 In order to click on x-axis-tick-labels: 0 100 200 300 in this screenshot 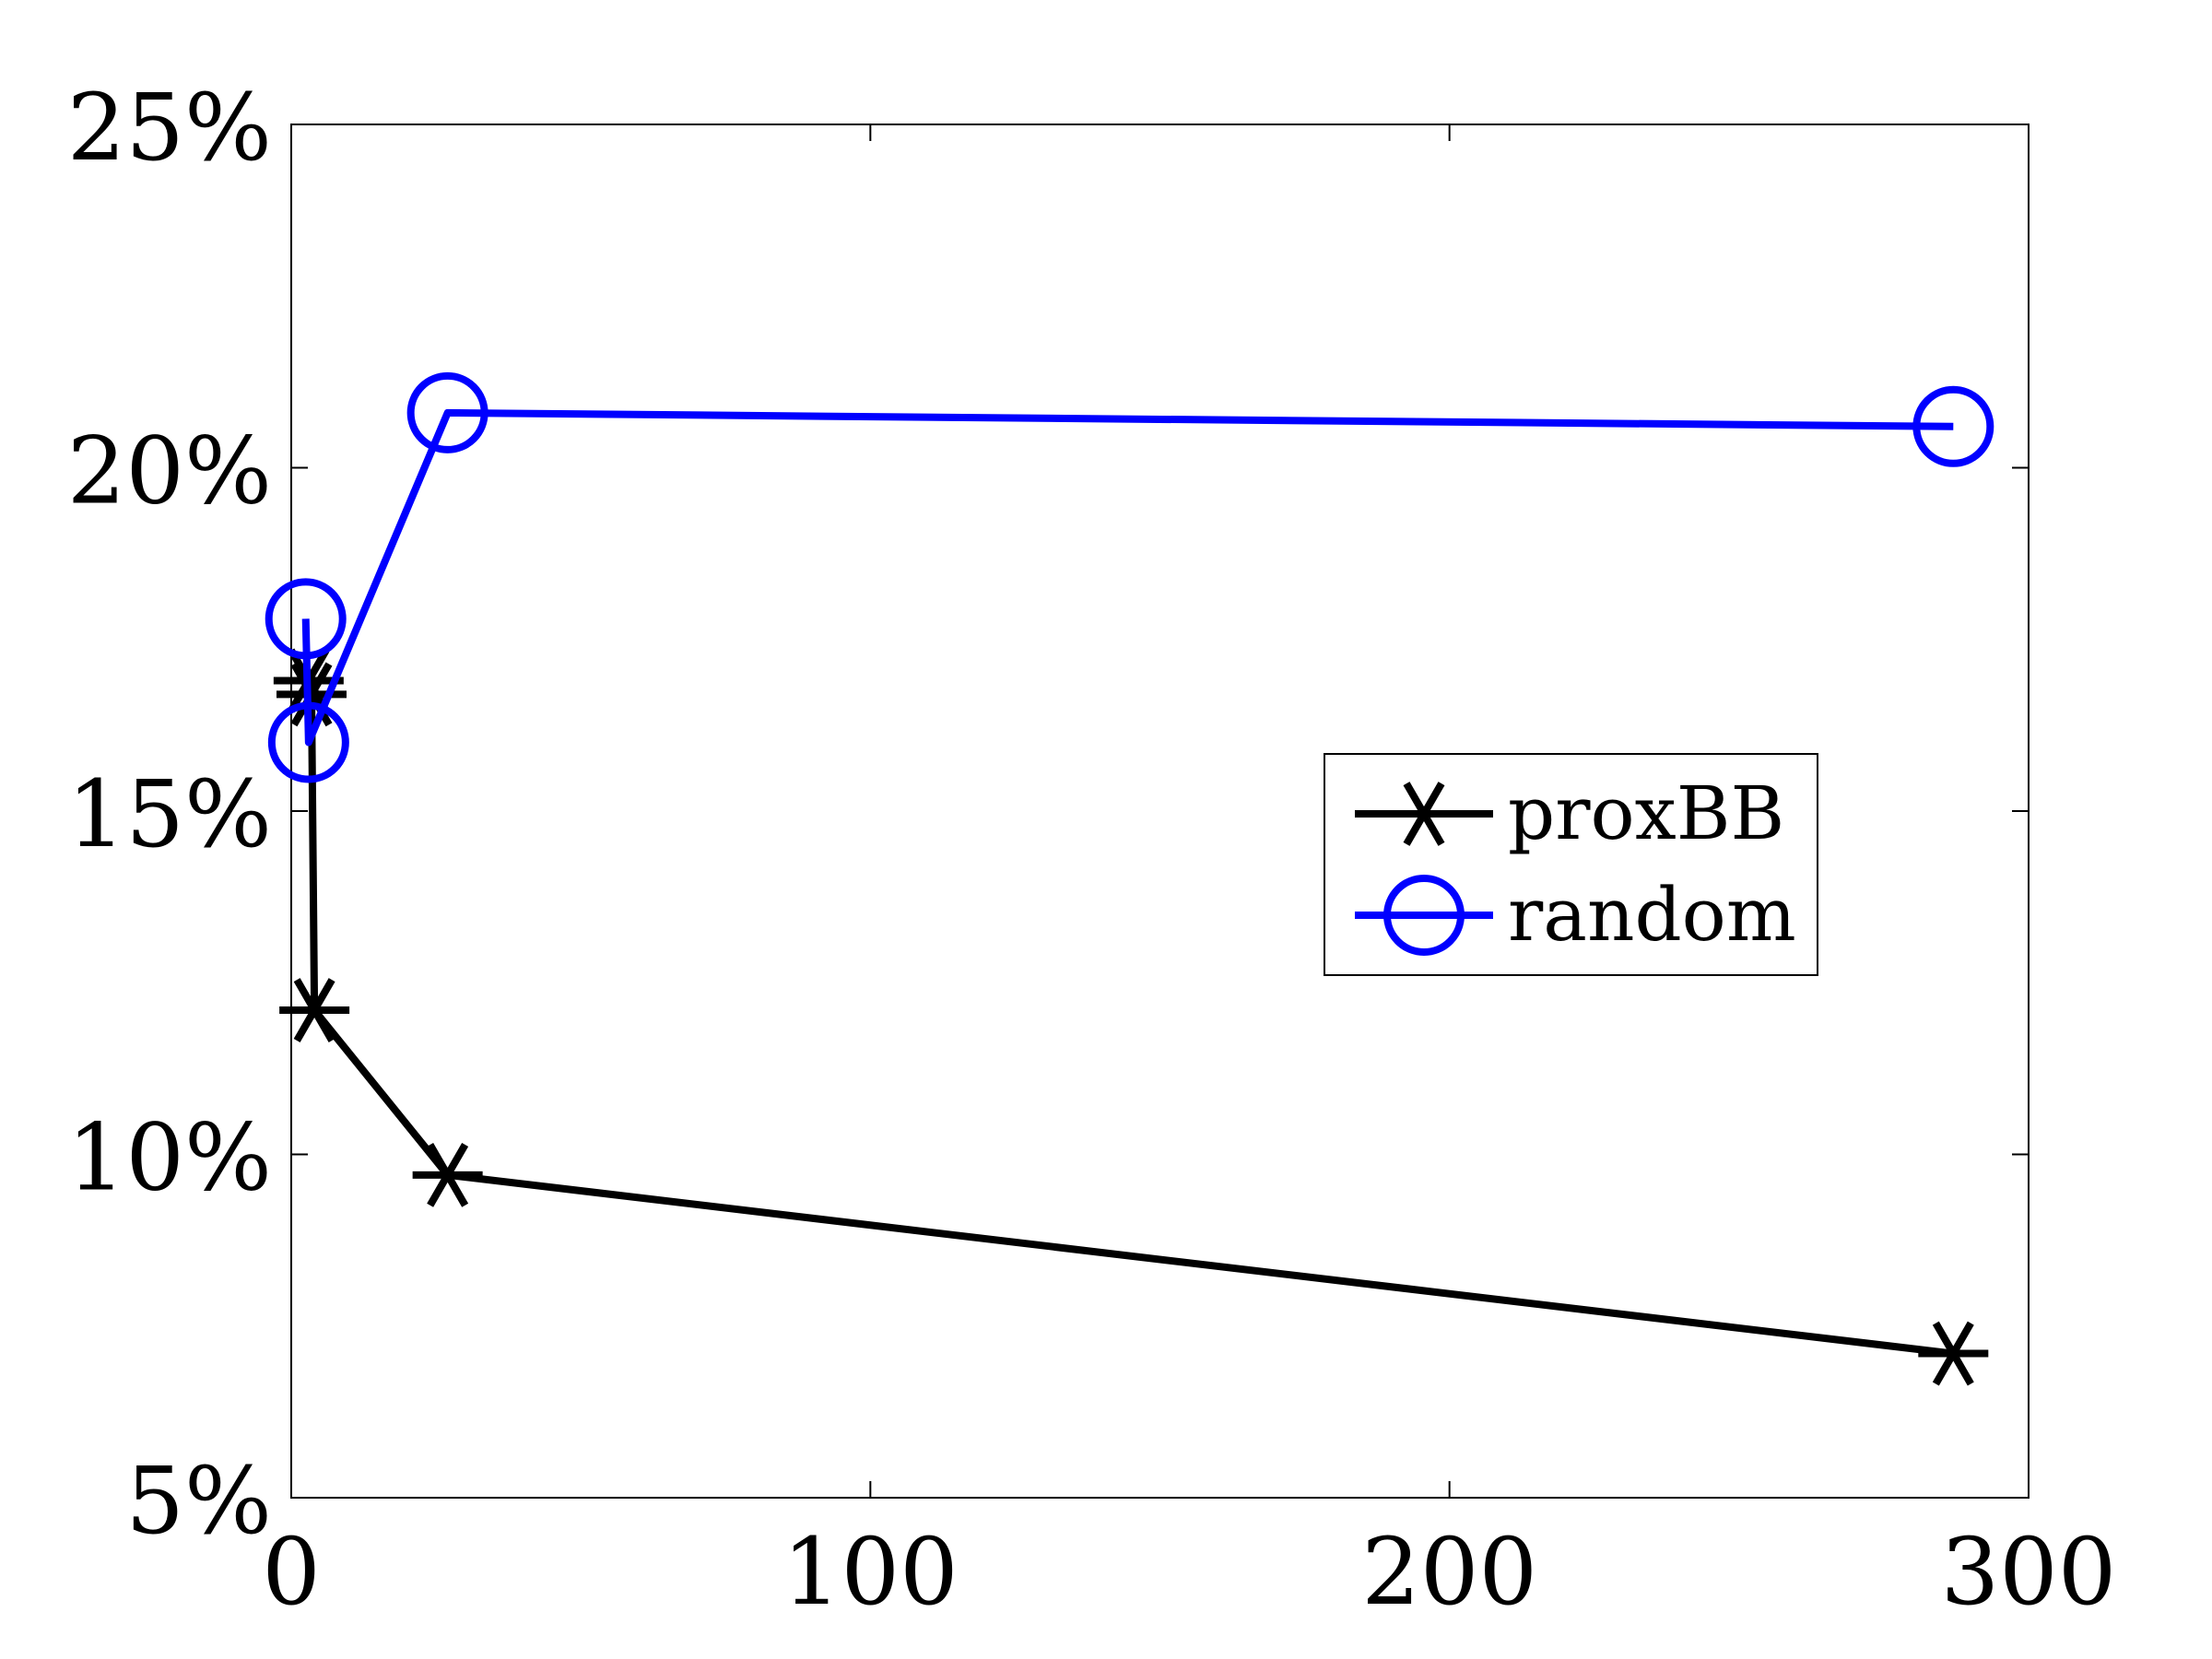, I will do `click(1189, 1572)`.